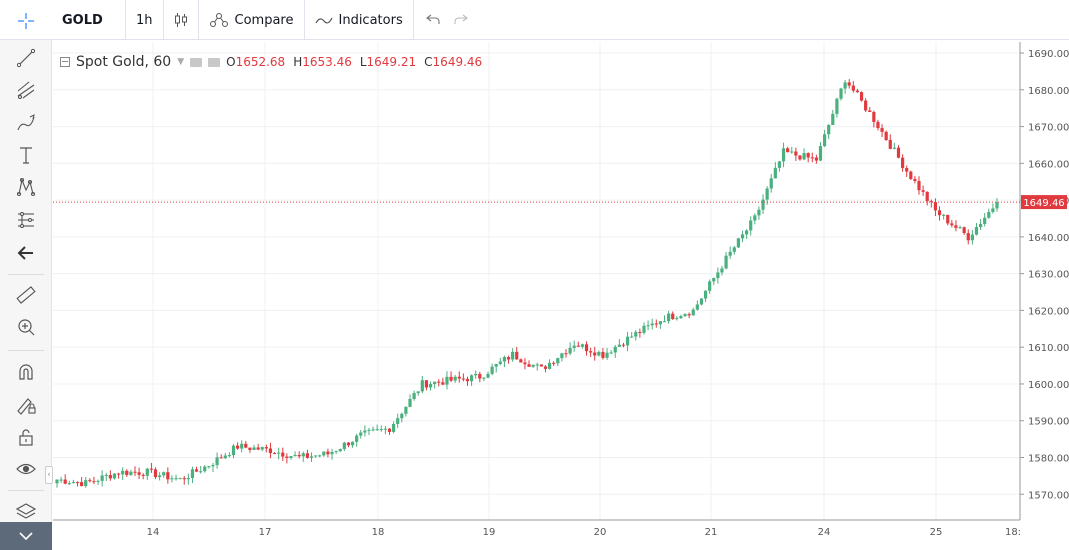 This screenshot has width=1069, height=550. What do you see at coordinates (26, 21) in the screenshot?
I see `crosshair-icon` at bounding box center [26, 21].